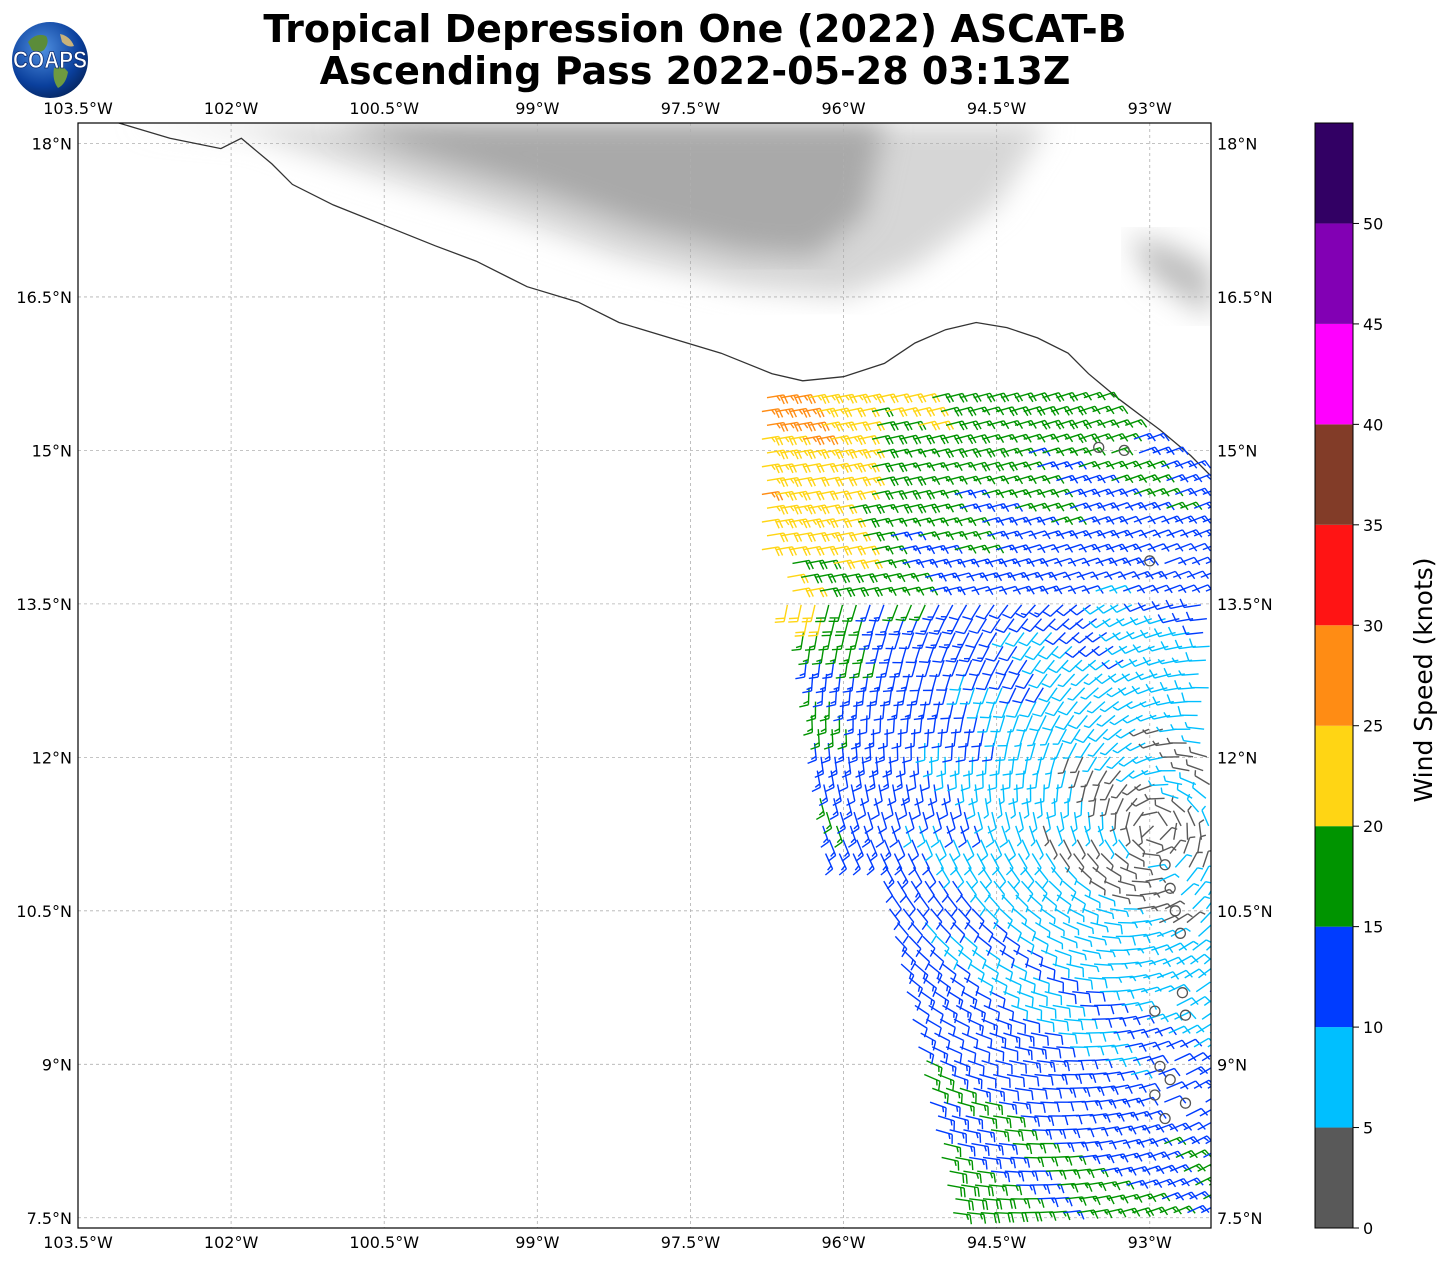  Describe the element at coordinates (1334, 675) in the screenshot. I see `colorbar-segment` at that location.